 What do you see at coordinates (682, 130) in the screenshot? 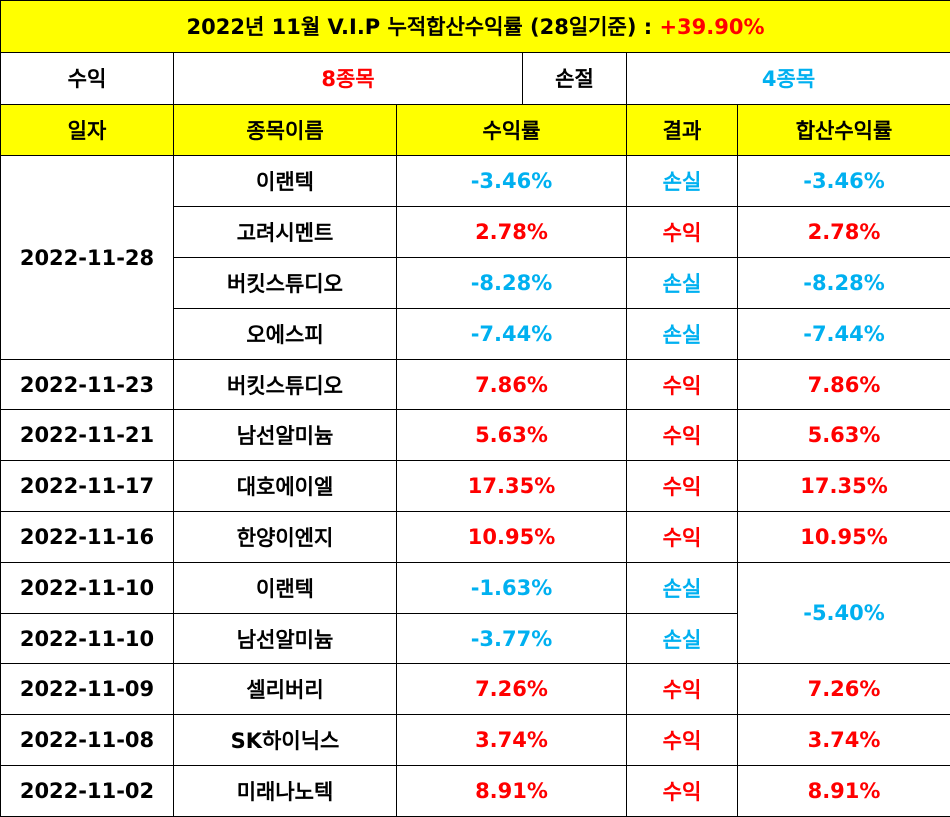
I see `header-result: 결과` at bounding box center [682, 130].